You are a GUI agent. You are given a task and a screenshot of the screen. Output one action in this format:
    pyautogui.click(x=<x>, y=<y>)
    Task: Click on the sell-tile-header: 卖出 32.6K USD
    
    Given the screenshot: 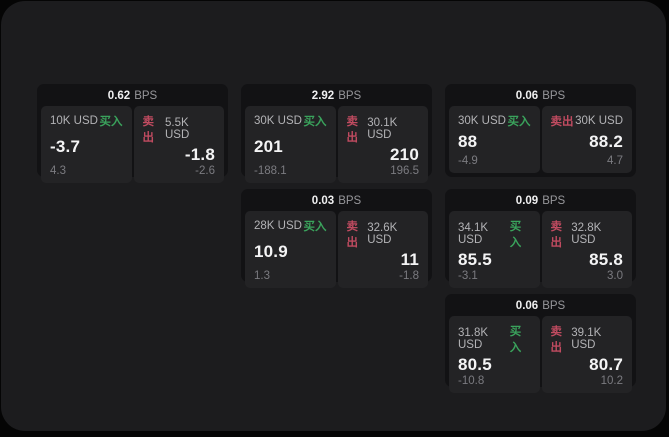 What is the action you would take?
    pyautogui.click(x=383, y=234)
    